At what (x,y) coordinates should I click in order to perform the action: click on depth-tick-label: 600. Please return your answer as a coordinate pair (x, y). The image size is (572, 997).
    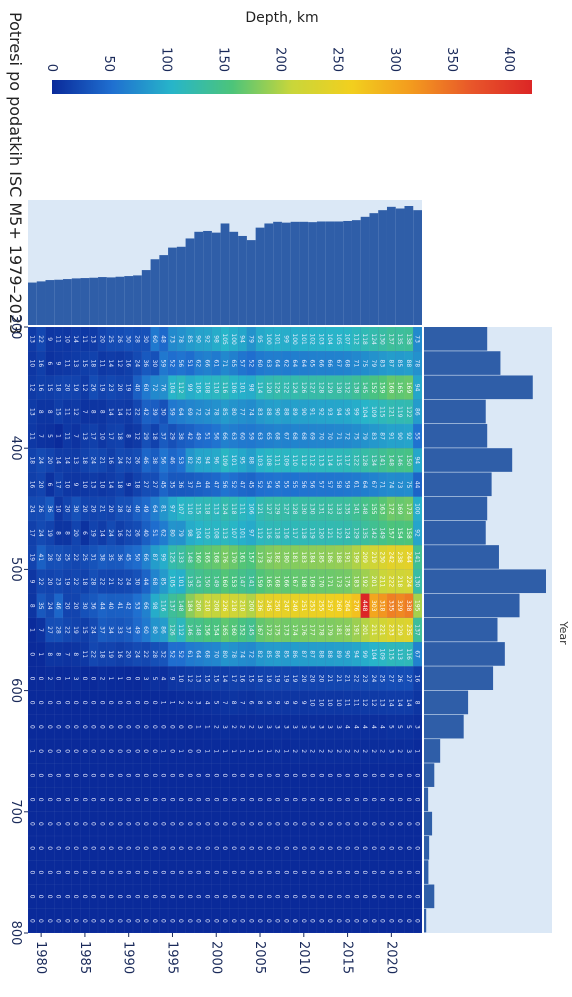
    Looking at the image, I should click on (15, 690).